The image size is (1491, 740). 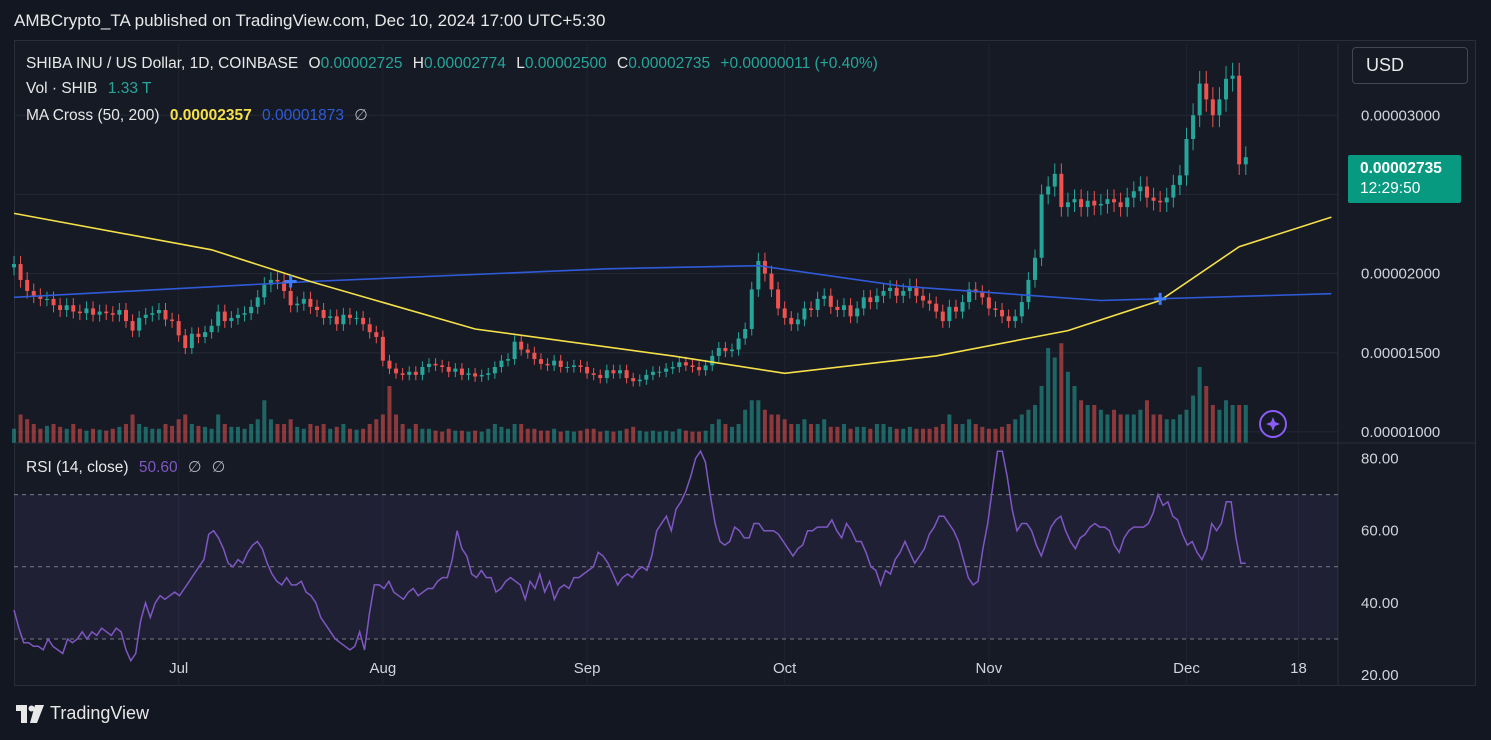 What do you see at coordinates (587, 668) in the screenshot?
I see `time-axis-label: Sep` at bounding box center [587, 668].